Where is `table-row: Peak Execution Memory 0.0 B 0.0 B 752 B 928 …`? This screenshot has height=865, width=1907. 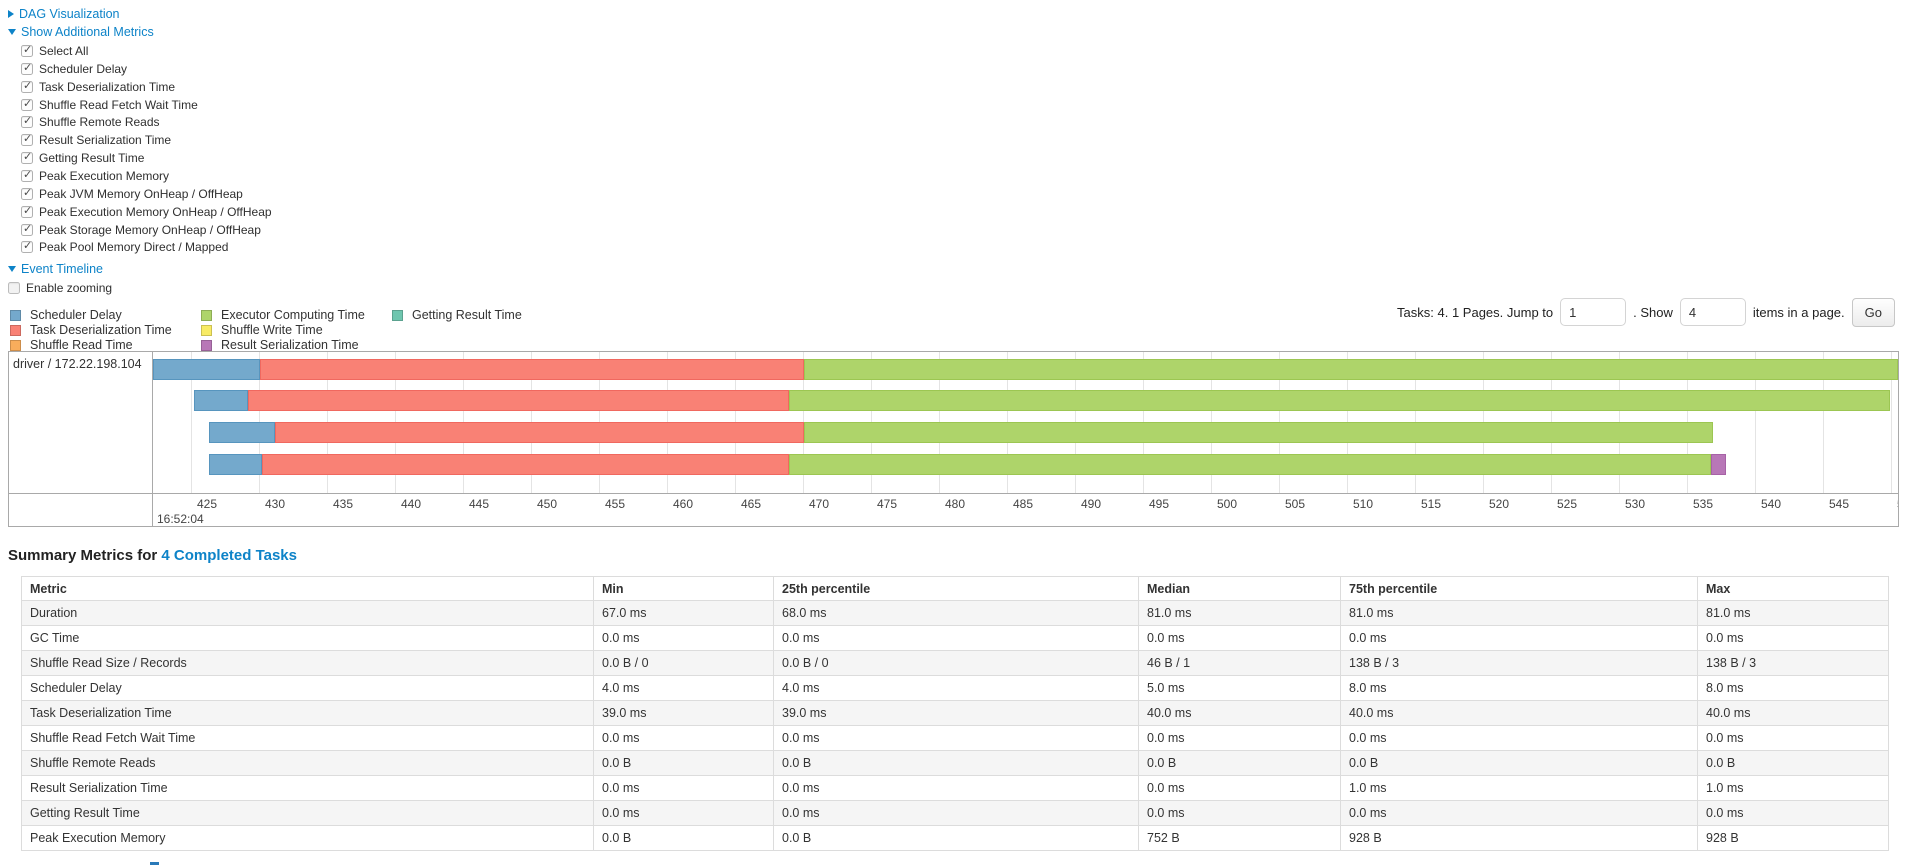 table-row: Peak Execution Memory 0.0 B 0.0 B 752 B 928 … is located at coordinates (955, 838).